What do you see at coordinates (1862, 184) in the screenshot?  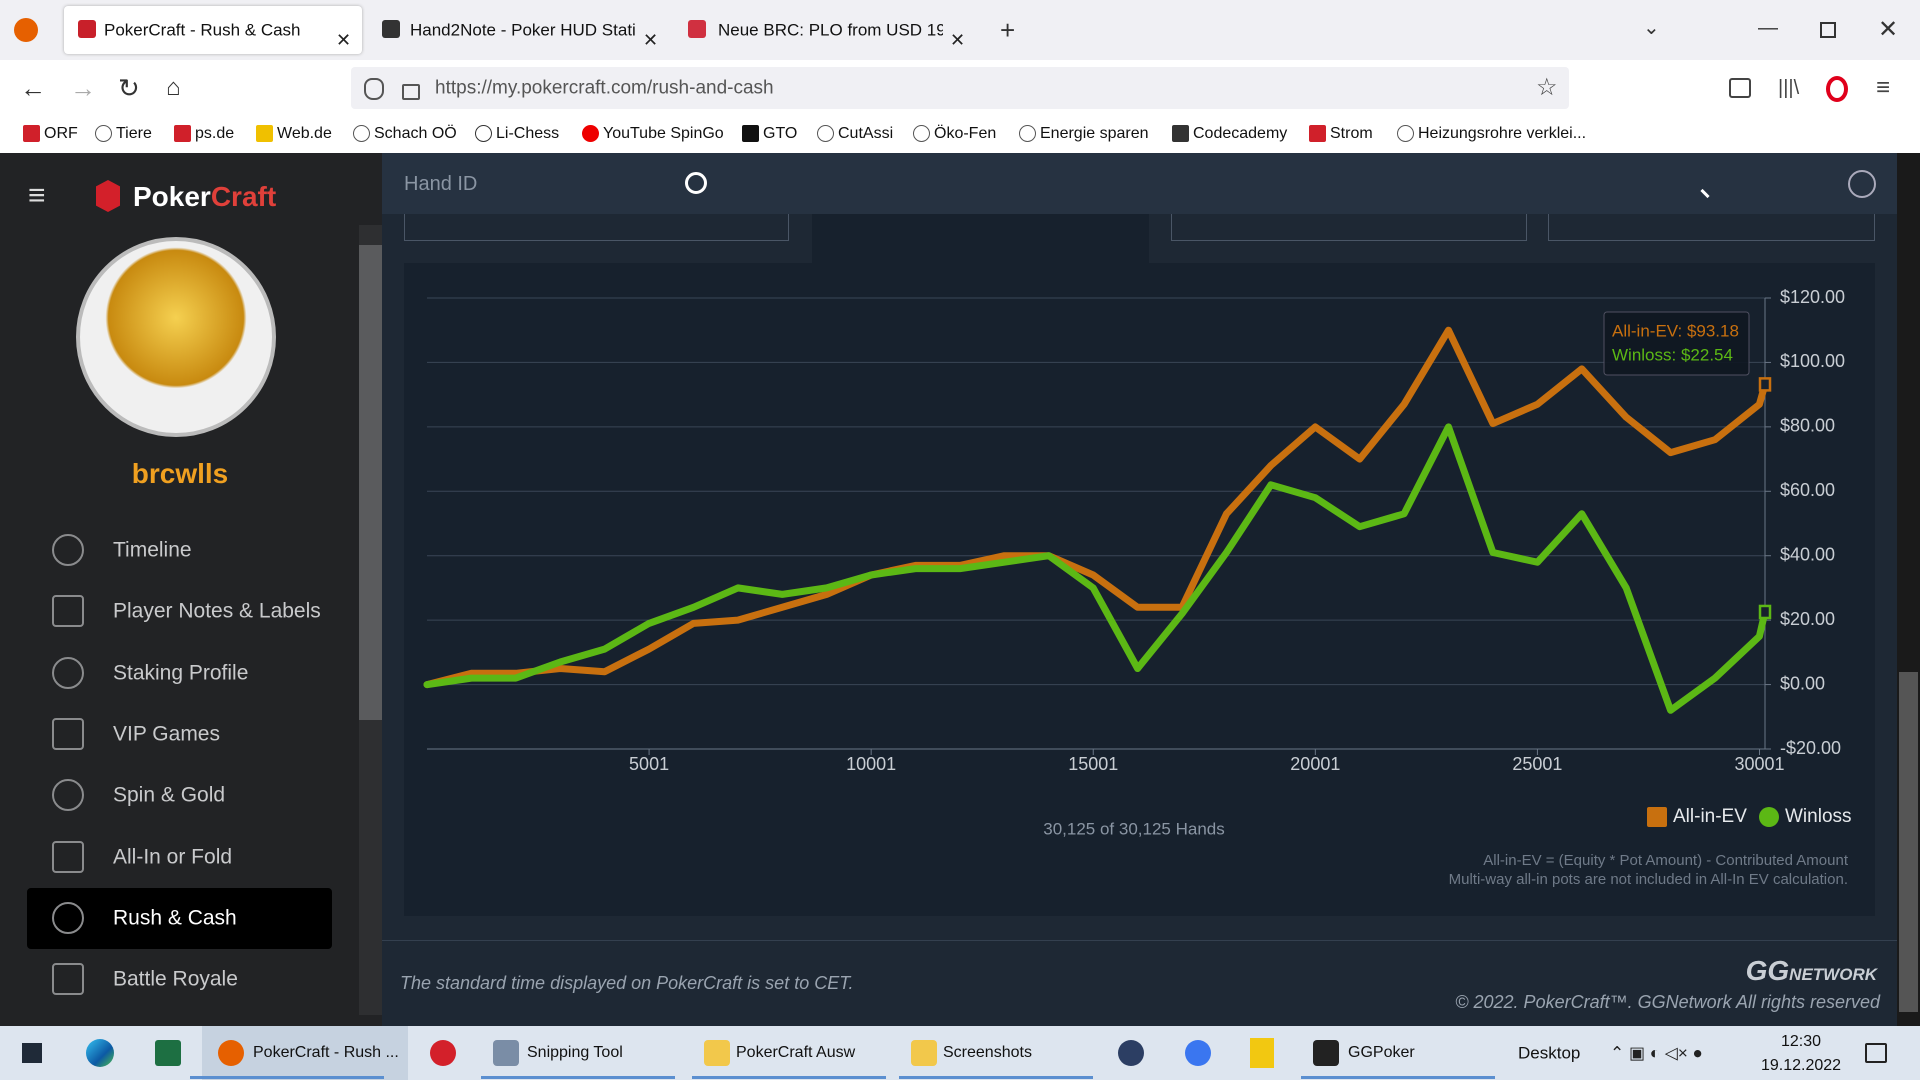 I see `language-icon` at bounding box center [1862, 184].